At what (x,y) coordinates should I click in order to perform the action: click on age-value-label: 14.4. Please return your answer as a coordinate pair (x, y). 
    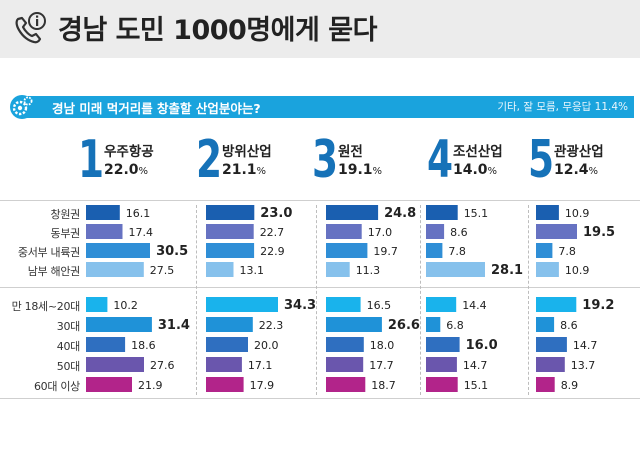
    Looking at the image, I should click on (474, 305).